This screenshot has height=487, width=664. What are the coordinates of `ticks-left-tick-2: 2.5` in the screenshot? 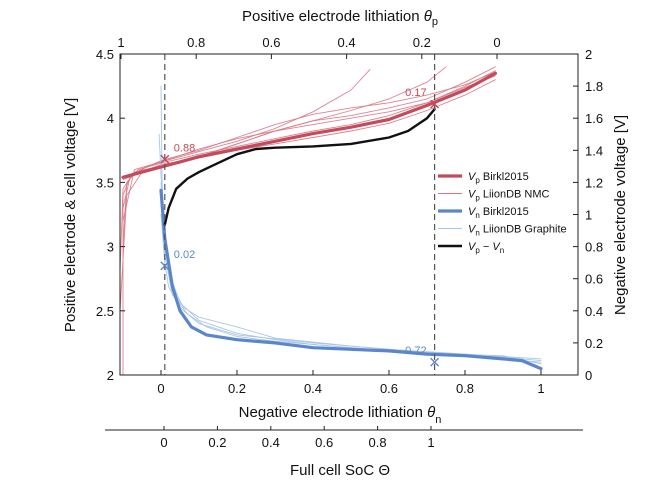 It's located at (110, 311).